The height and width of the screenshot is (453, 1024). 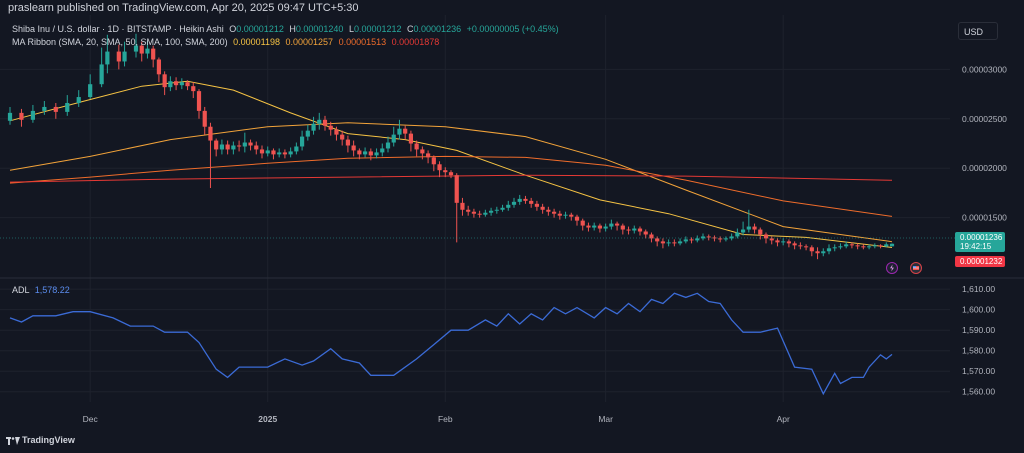 What do you see at coordinates (984, 69) in the screenshot?
I see `price-tick-label: 0.00003000` at bounding box center [984, 69].